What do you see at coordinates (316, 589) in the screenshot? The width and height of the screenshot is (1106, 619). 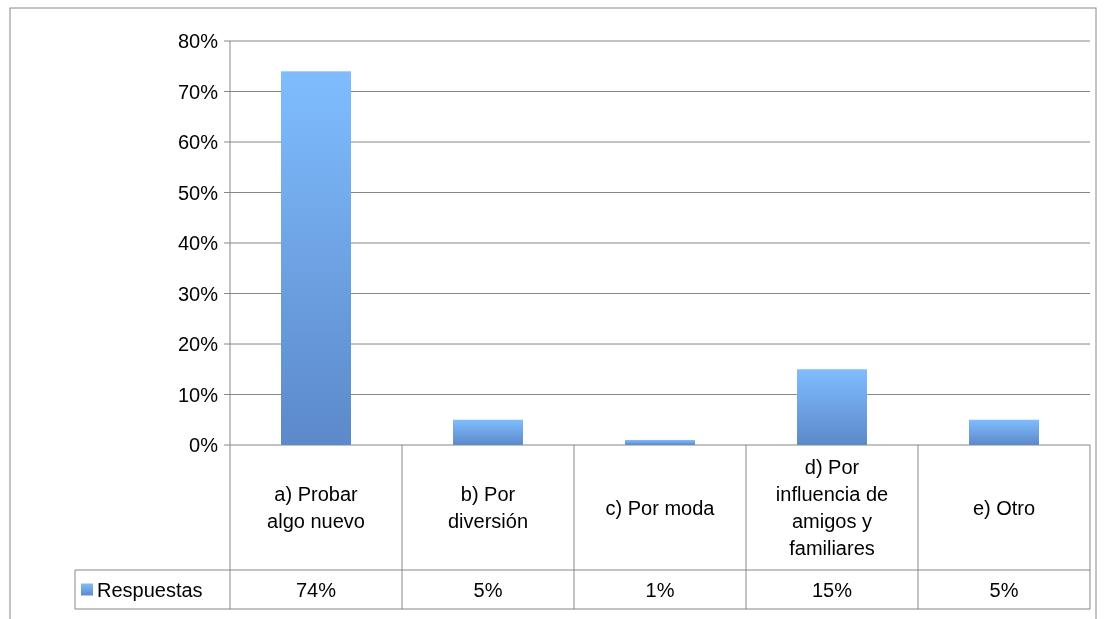 I see `data-label: 74%` at bounding box center [316, 589].